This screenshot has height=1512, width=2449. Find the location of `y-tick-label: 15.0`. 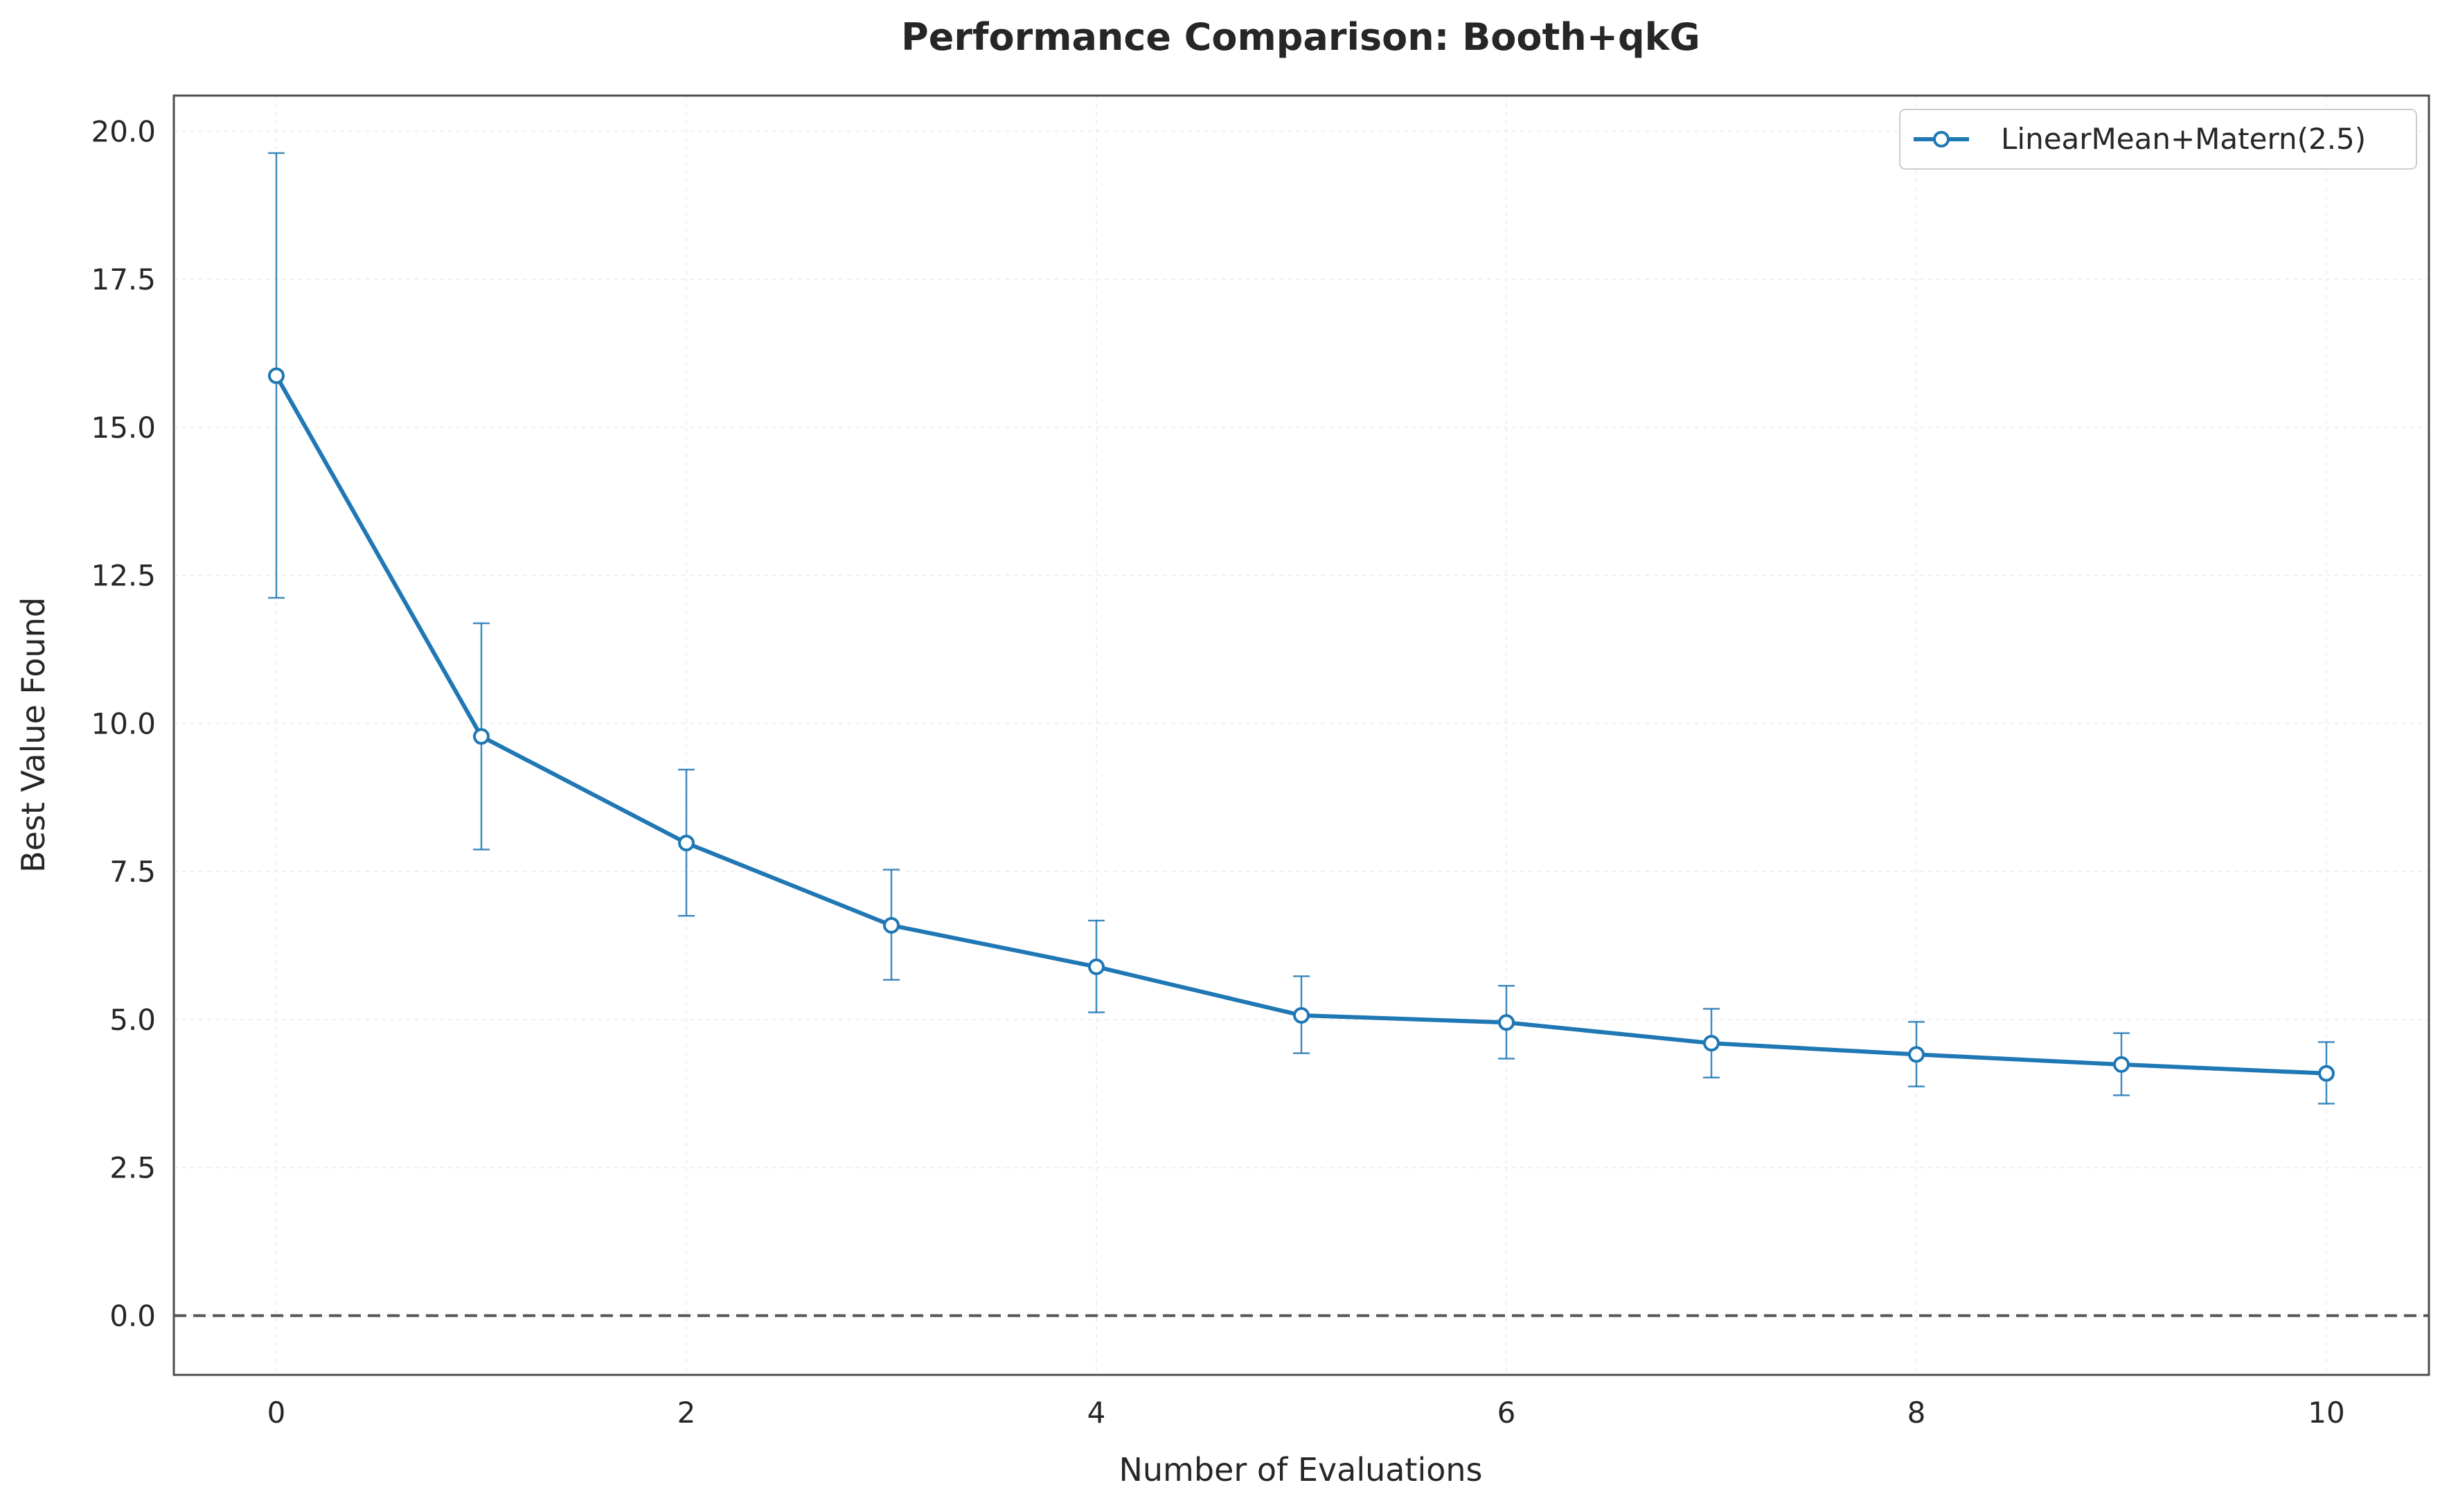

y-tick-label: 15.0 is located at coordinates (123, 428).